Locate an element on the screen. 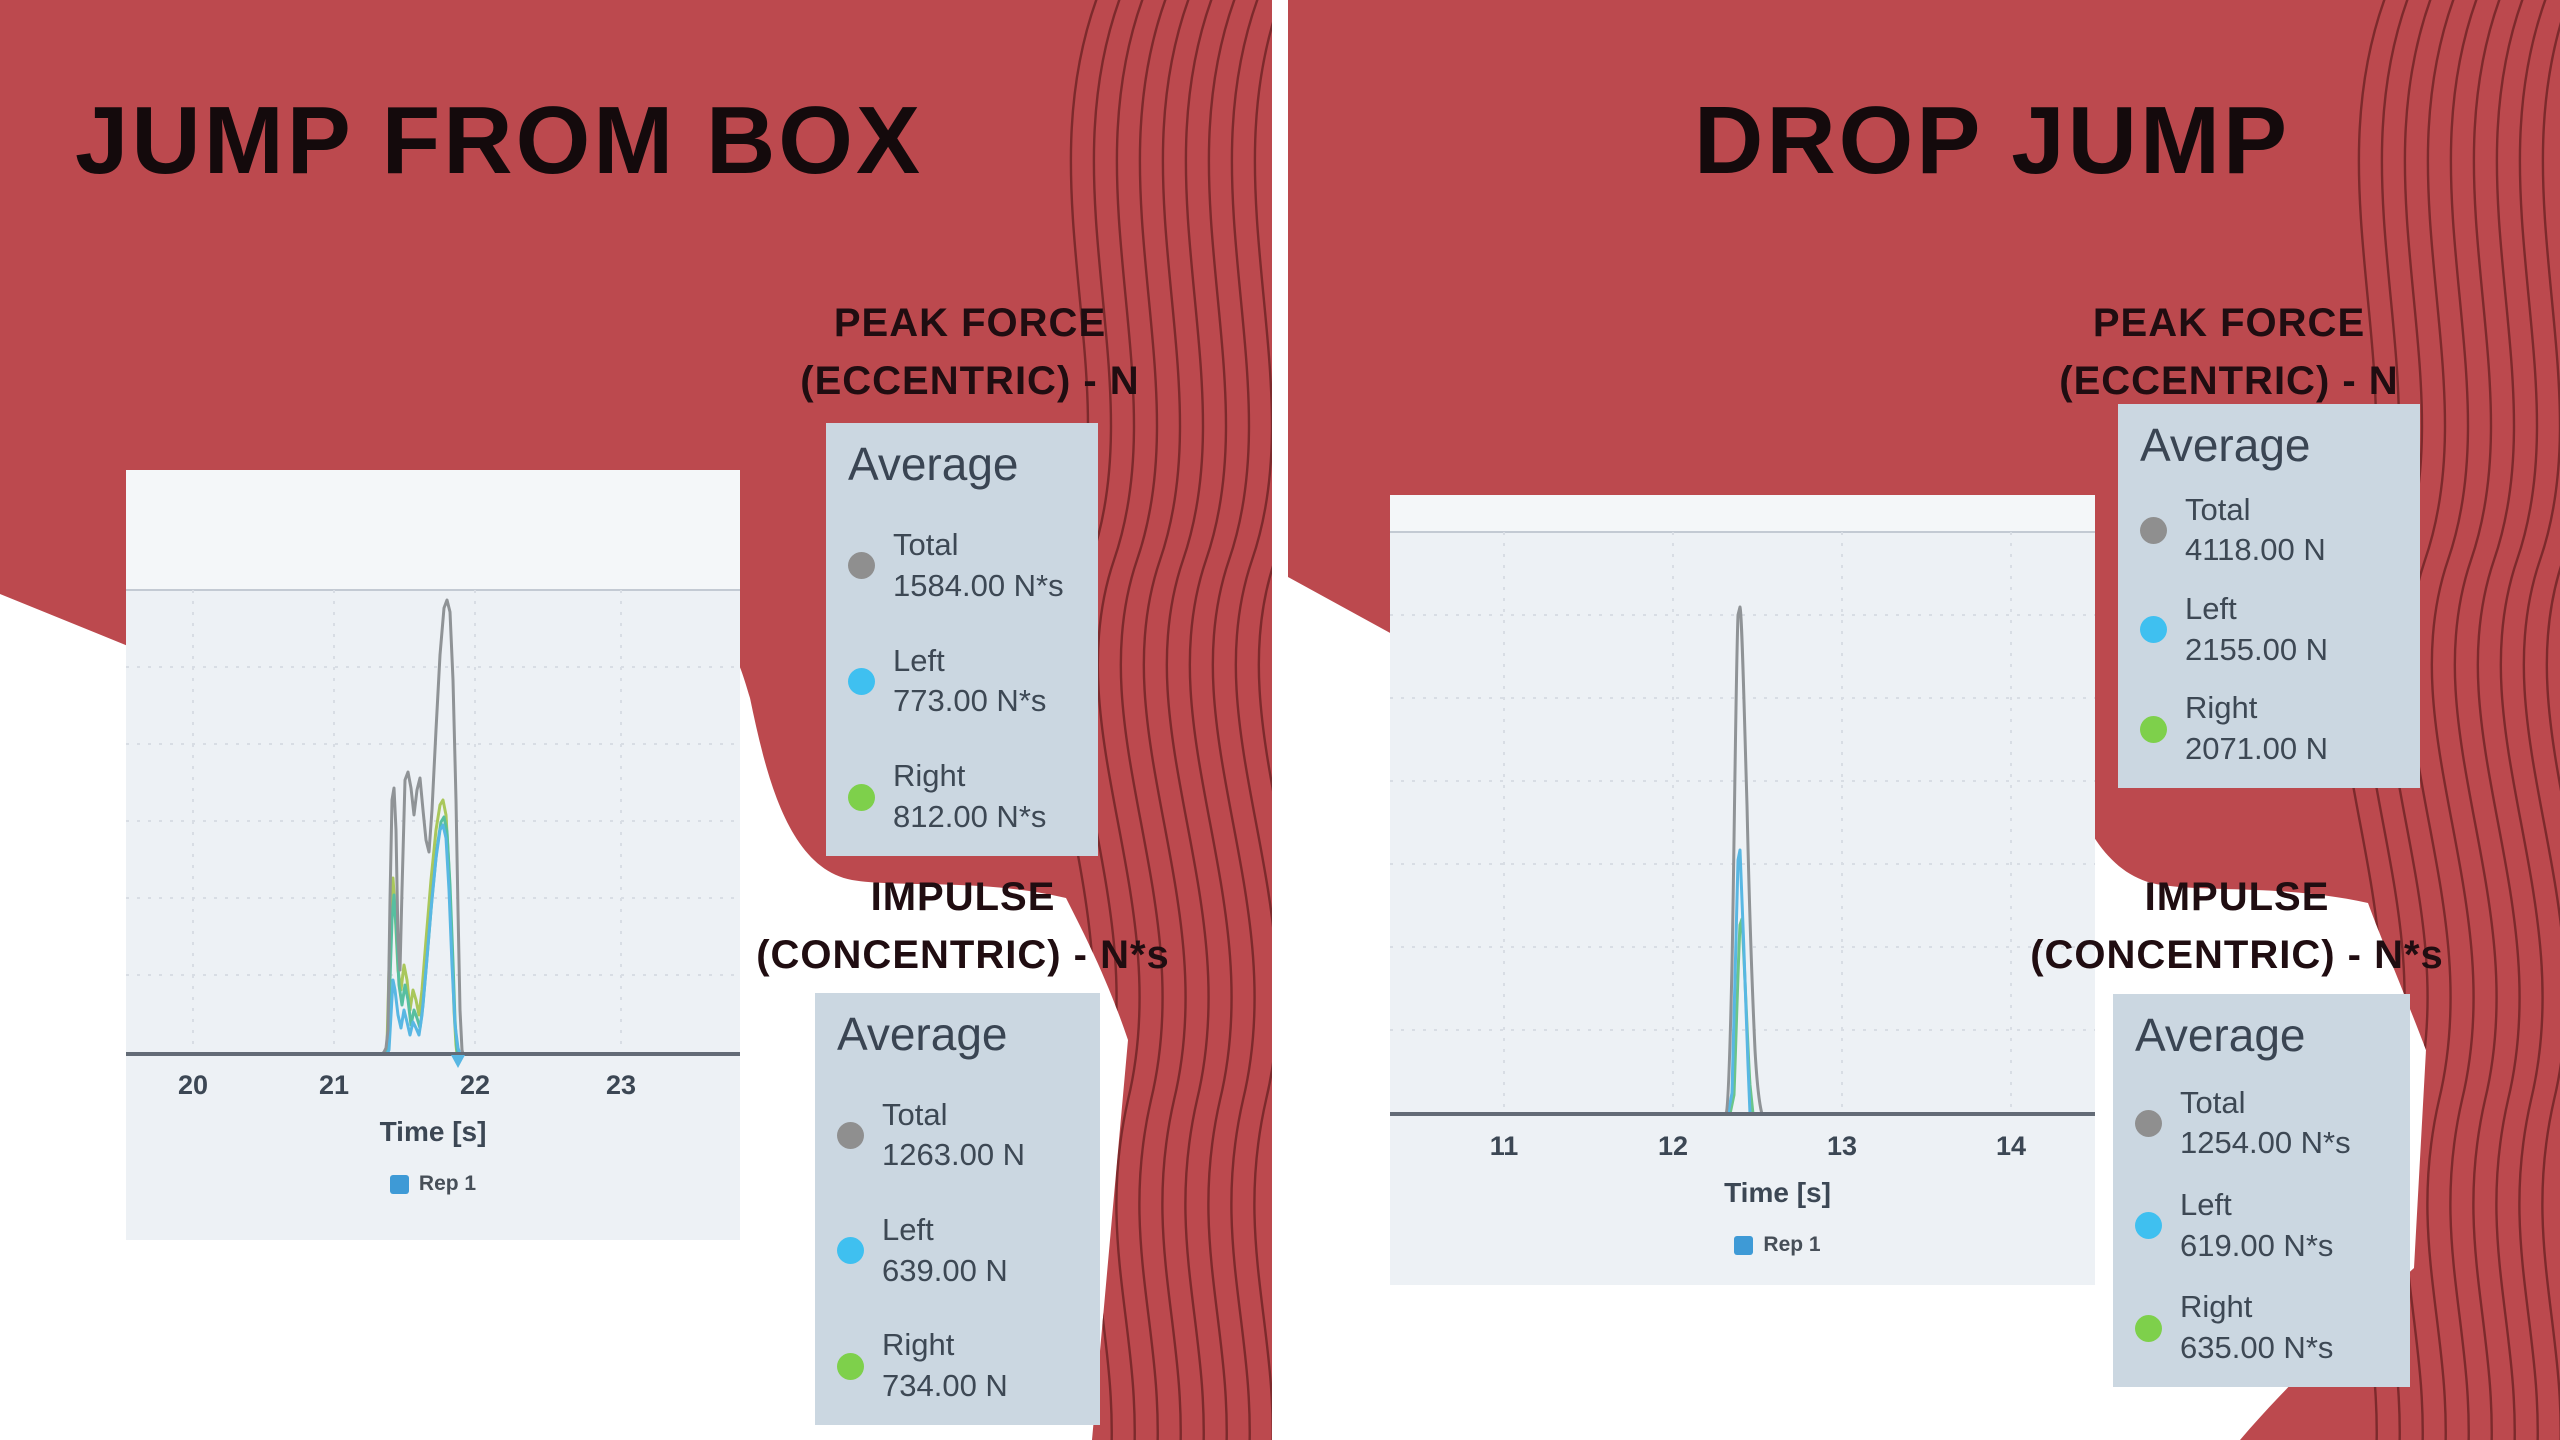 The height and width of the screenshot is (1440, 2560). stat-value: 639.00 N is located at coordinates (945, 1270).